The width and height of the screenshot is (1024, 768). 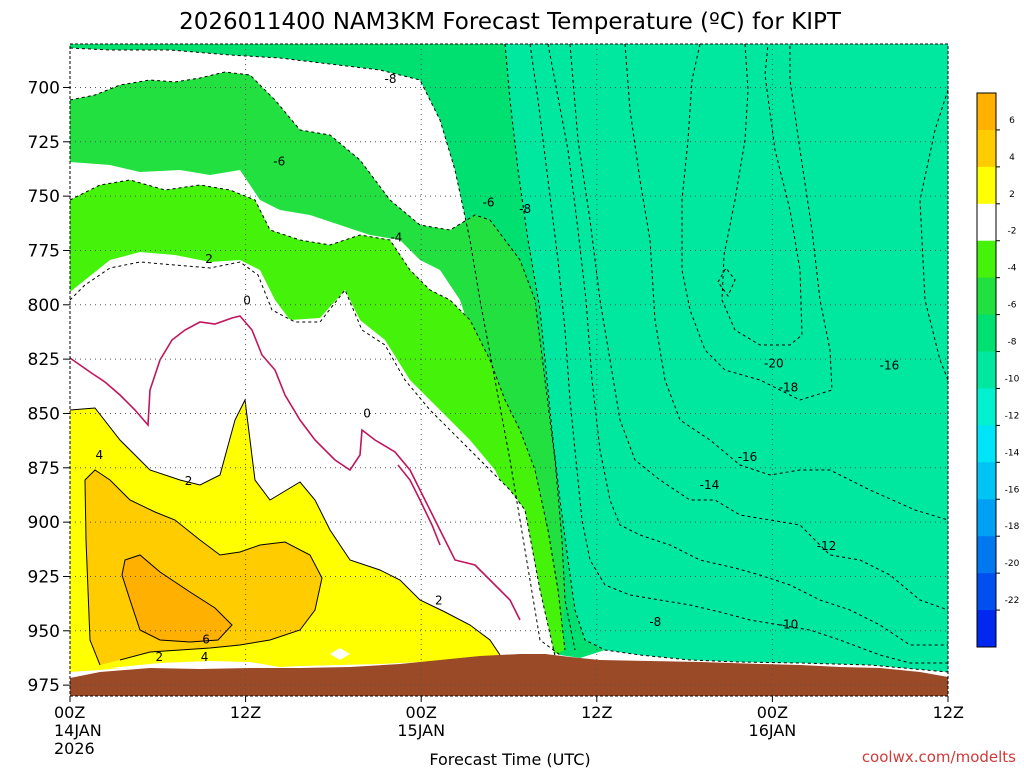 What do you see at coordinates (44, 251) in the screenshot?
I see `y-tick-label: 775` at bounding box center [44, 251].